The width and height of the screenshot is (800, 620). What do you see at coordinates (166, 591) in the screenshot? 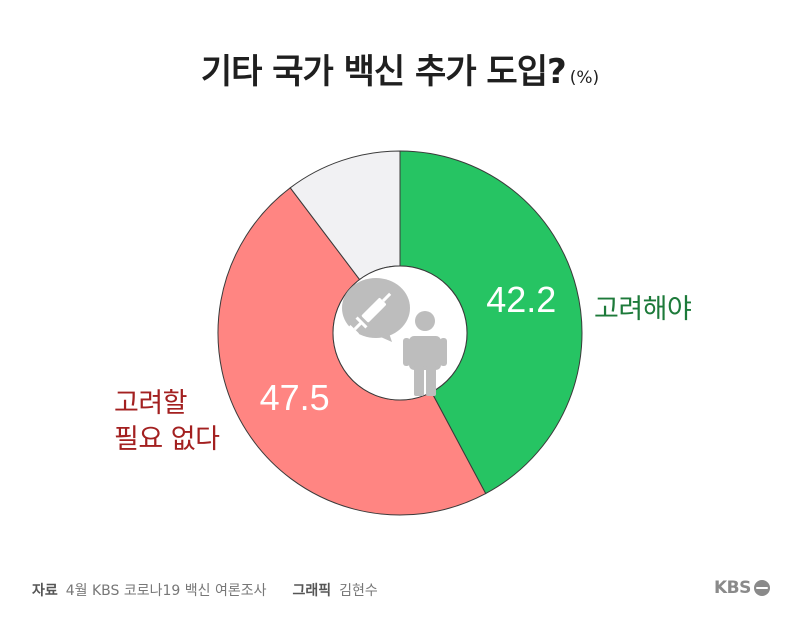
I see `source-text: 4월 KBS 코로나19 백신 여론조사` at bounding box center [166, 591].